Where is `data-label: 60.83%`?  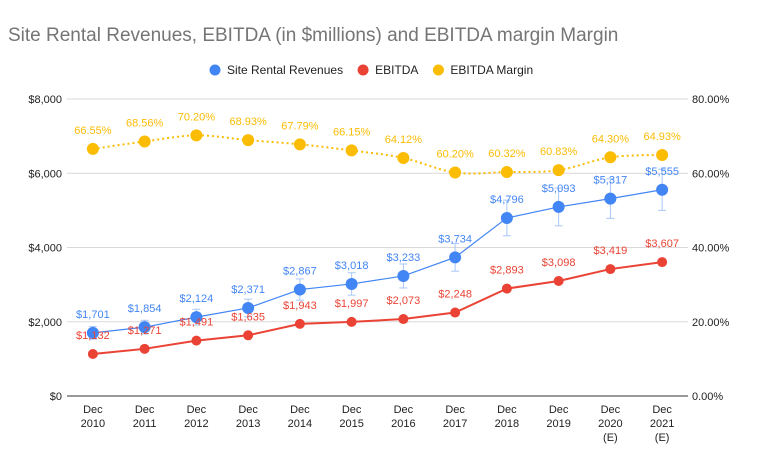 data-label: 60.83% is located at coordinates (559, 152).